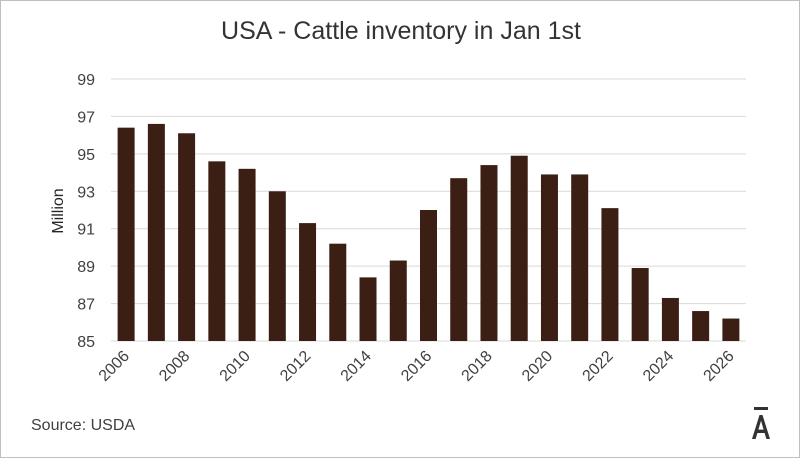 This screenshot has width=800, height=459. Describe the element at coordinates (83, 425) in the screenshot. I see `source-note: Source: USDA` at that location.